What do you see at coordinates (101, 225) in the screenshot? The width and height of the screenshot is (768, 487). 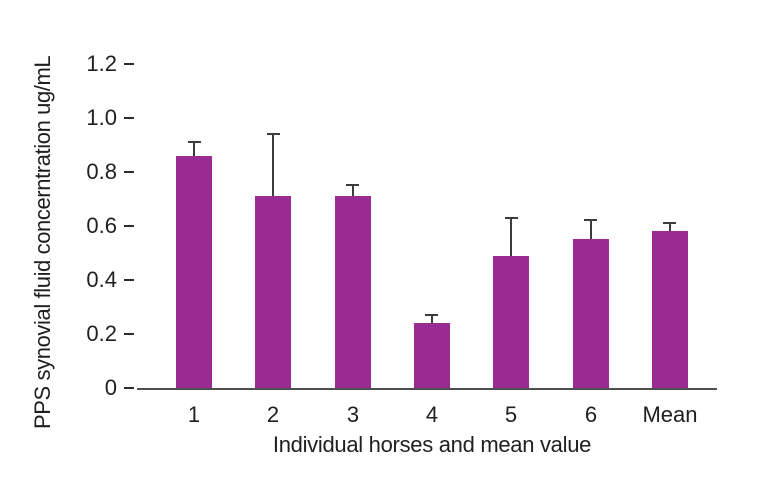 I see `y-tick-label: 0.6` at bounding box center [101, 225].